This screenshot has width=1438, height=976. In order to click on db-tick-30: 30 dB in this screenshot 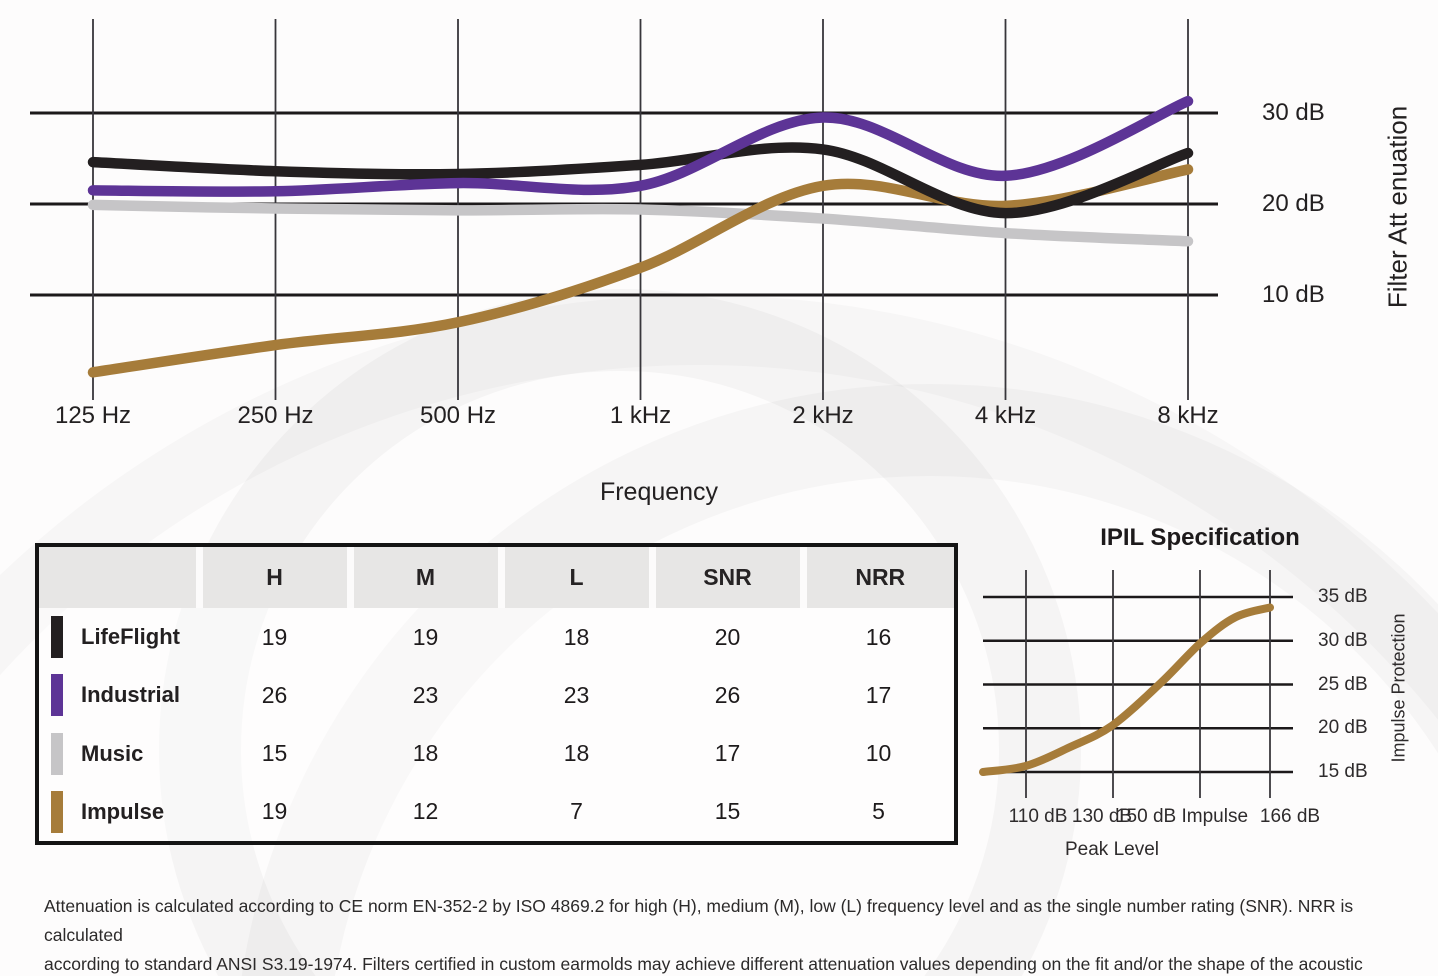, I will do `click(1293, 112)`.